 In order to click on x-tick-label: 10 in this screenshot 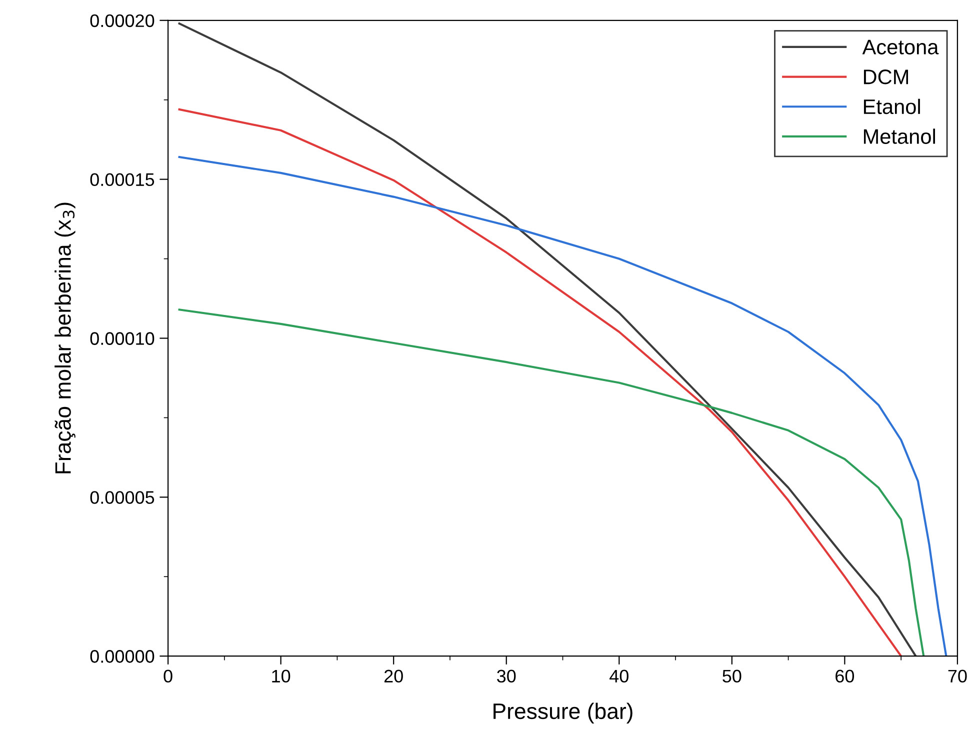, I will do `click(281, 676)`.